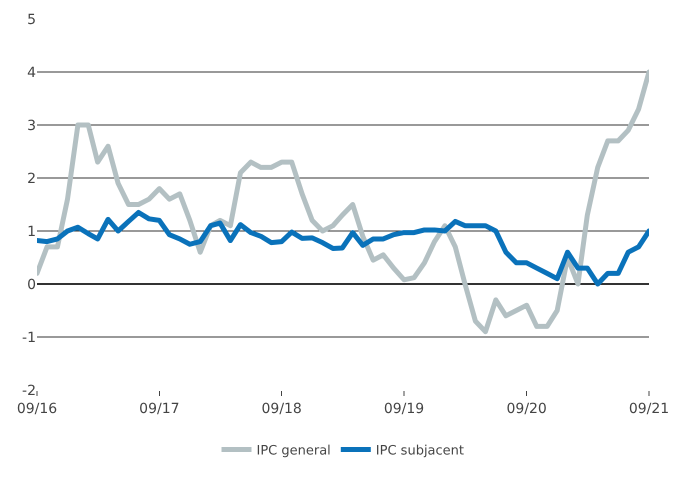 The width and height of the screenshot is (681, 477). I want to click on y-tick-label: 1, so click(31, 232).